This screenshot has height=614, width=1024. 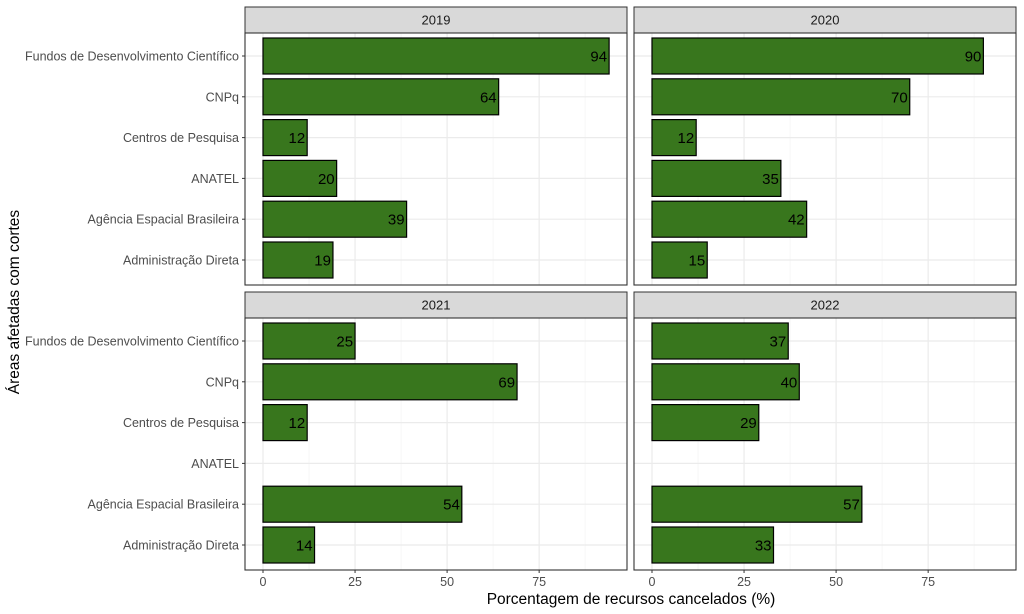 I want to click on bar-value-label: 57, so click(x=851, y=505).